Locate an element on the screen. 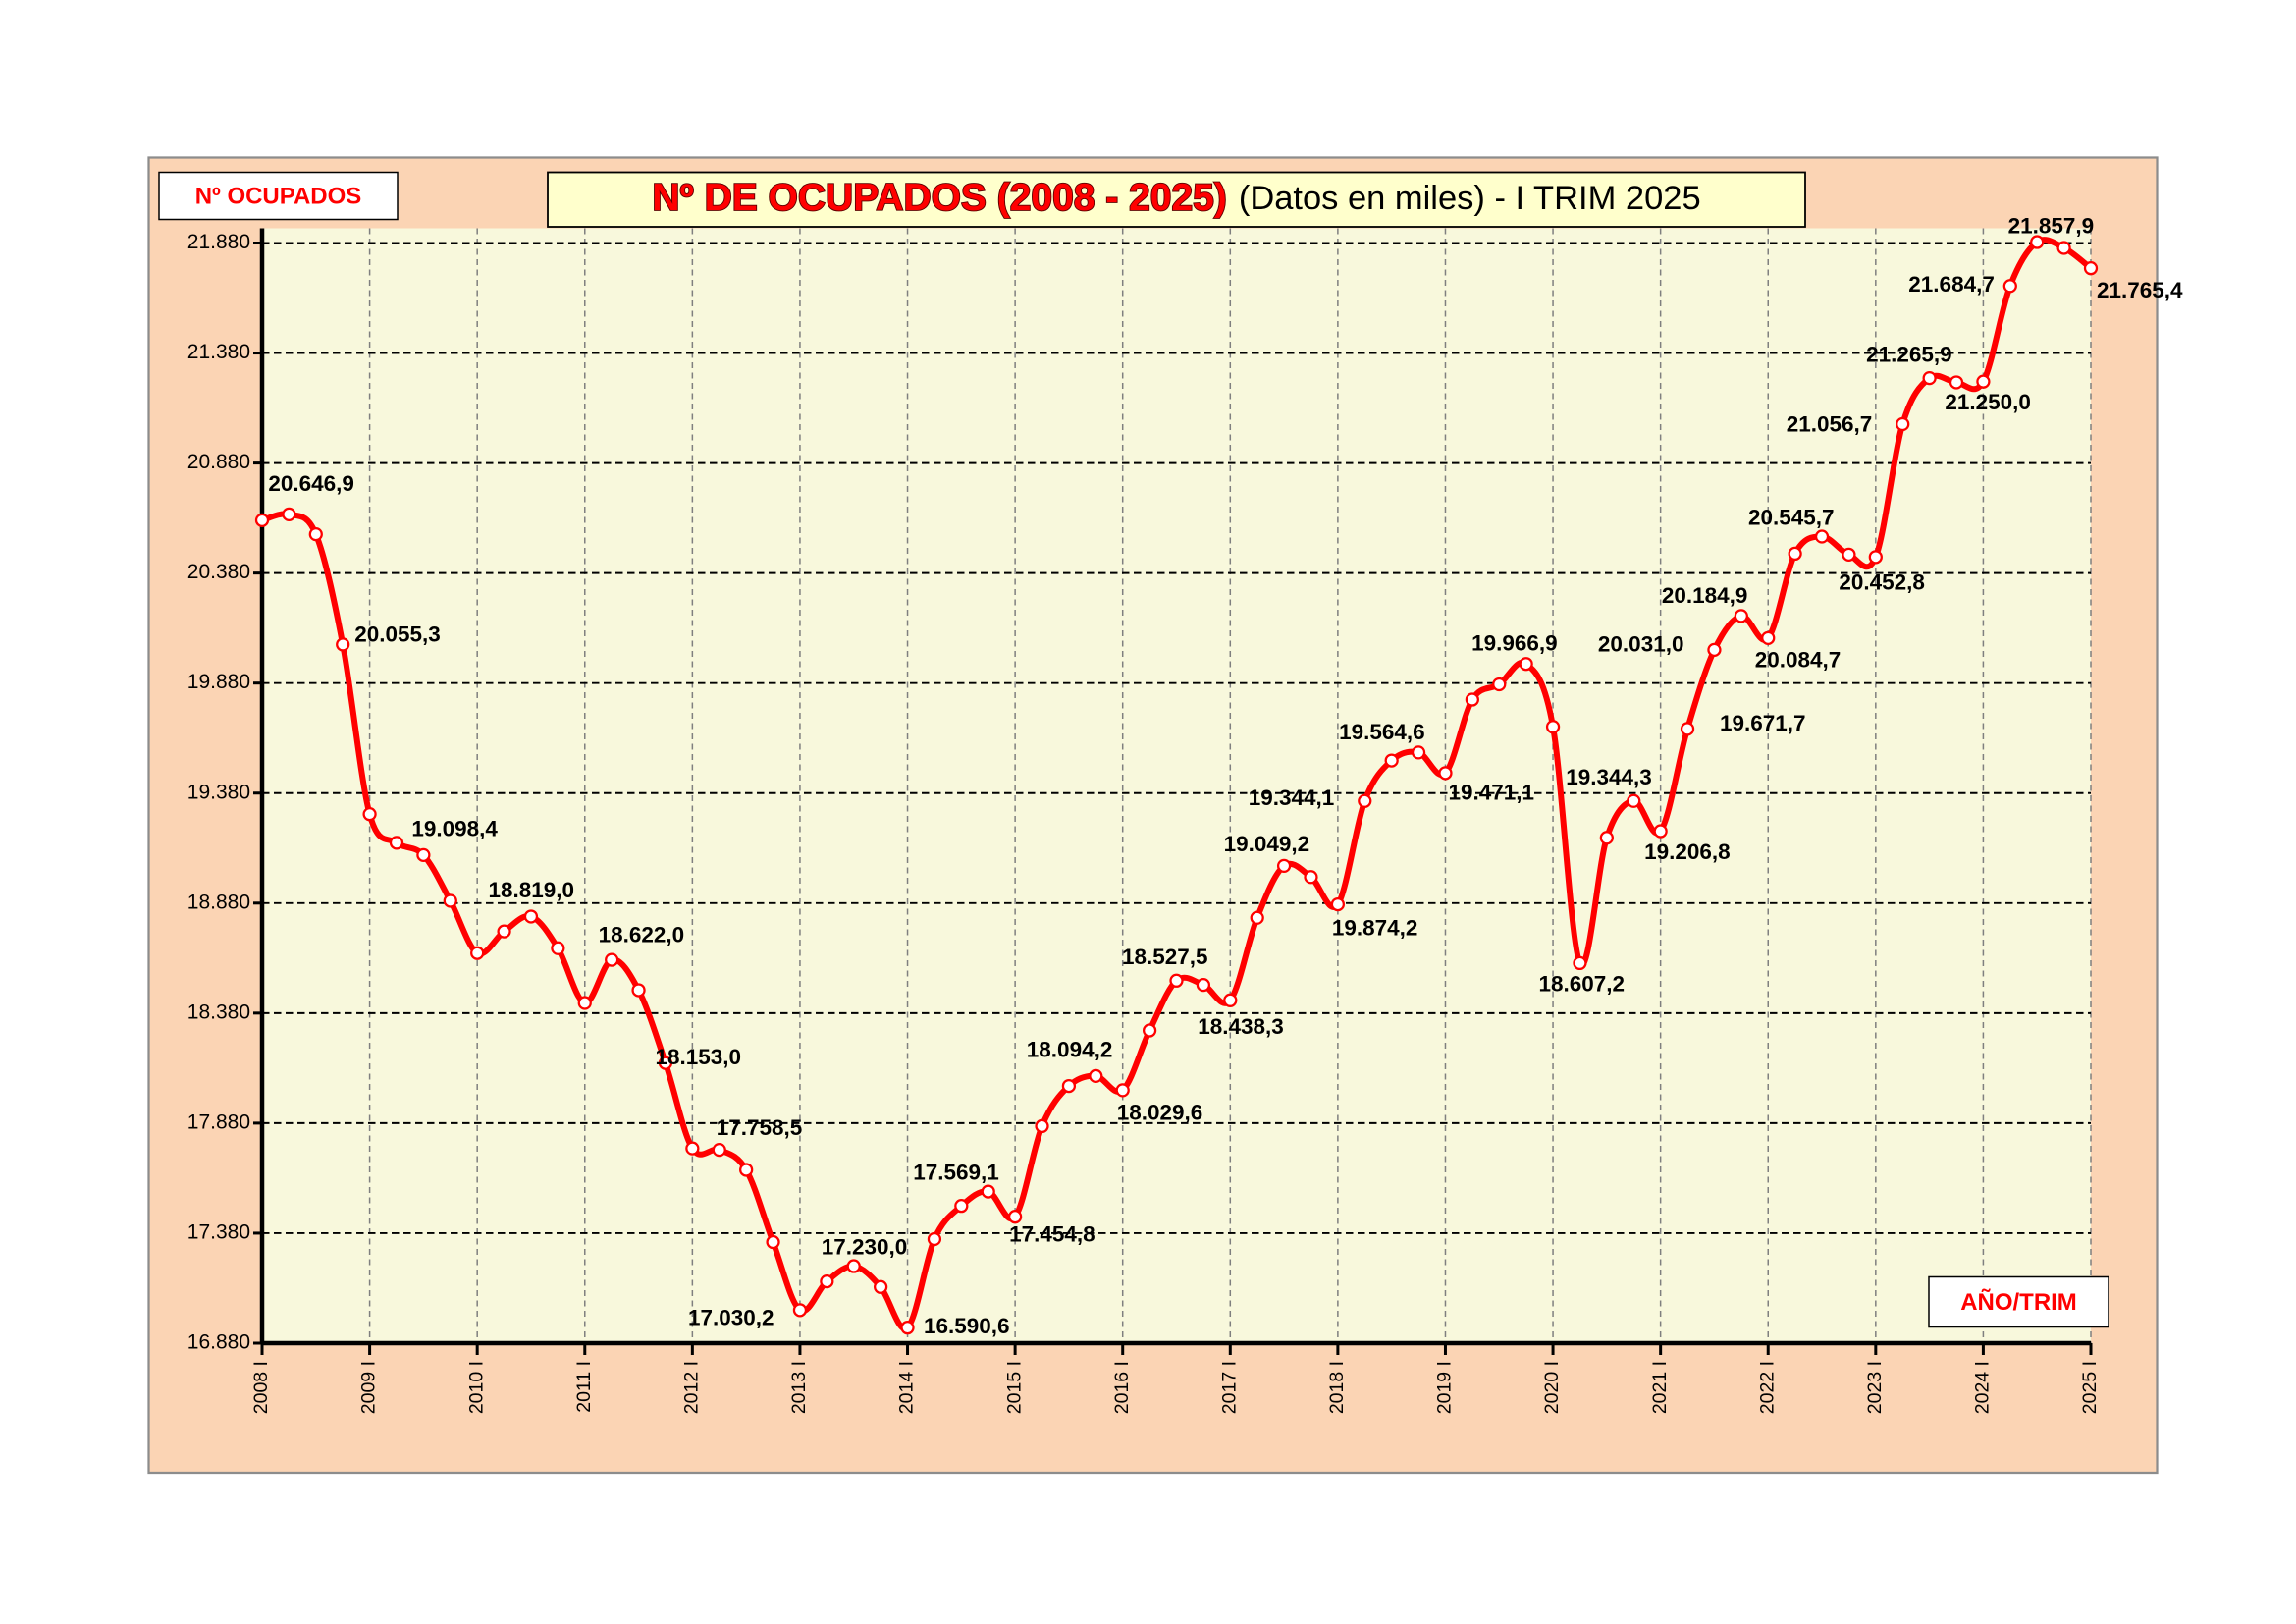  x-tick-label: 2024 I is located at coordinates (1983, 1387).